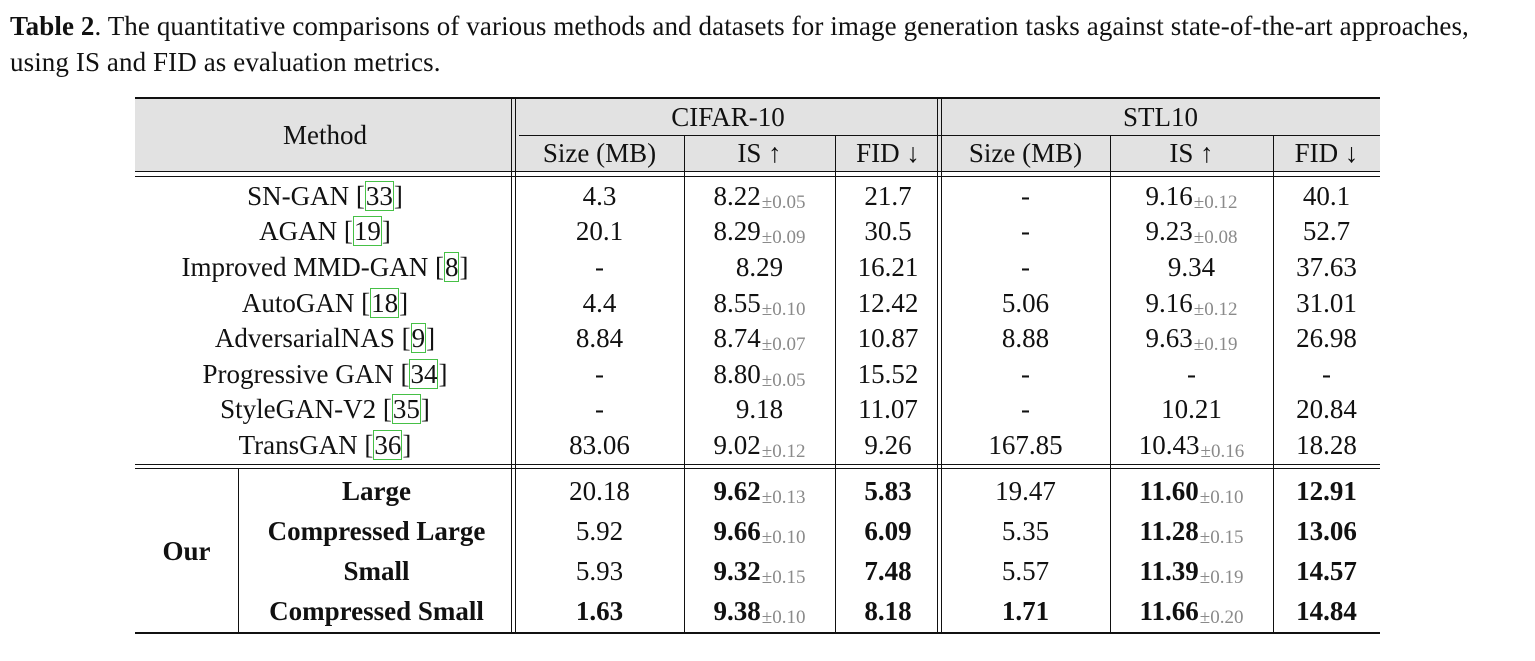  Describe the element at coordinates (1191, 571) in the screenshot. I see `table-cell: 11.39 ±0.19` at that location.